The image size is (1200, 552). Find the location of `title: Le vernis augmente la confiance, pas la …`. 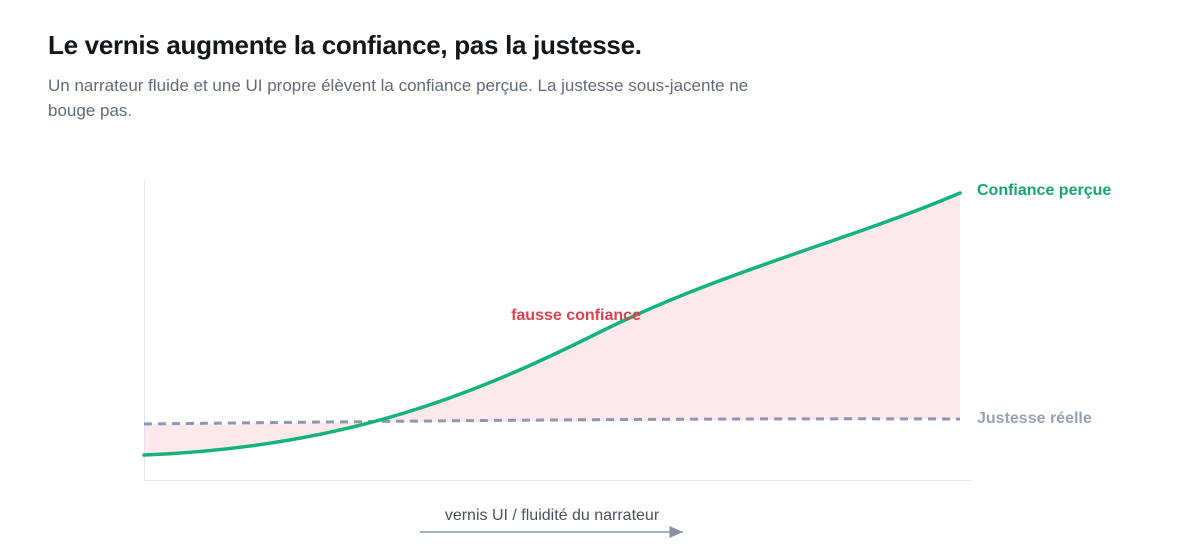

title: Le vernis augmente la confiance, pas la … is located at coordinates (345, 45).